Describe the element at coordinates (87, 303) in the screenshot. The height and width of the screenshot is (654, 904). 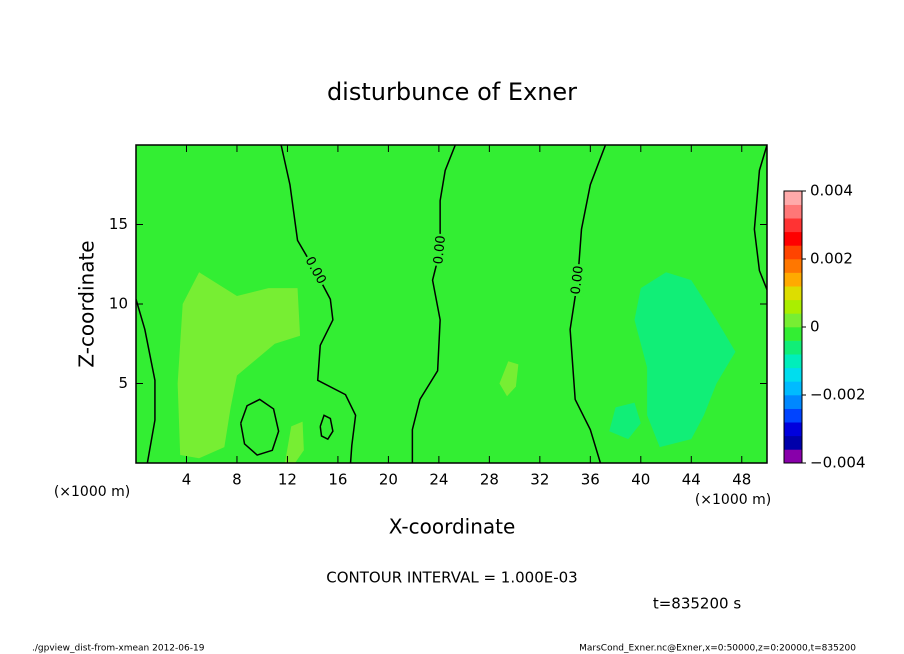
I see `y-axis-label: Z-coordinate` at that location.